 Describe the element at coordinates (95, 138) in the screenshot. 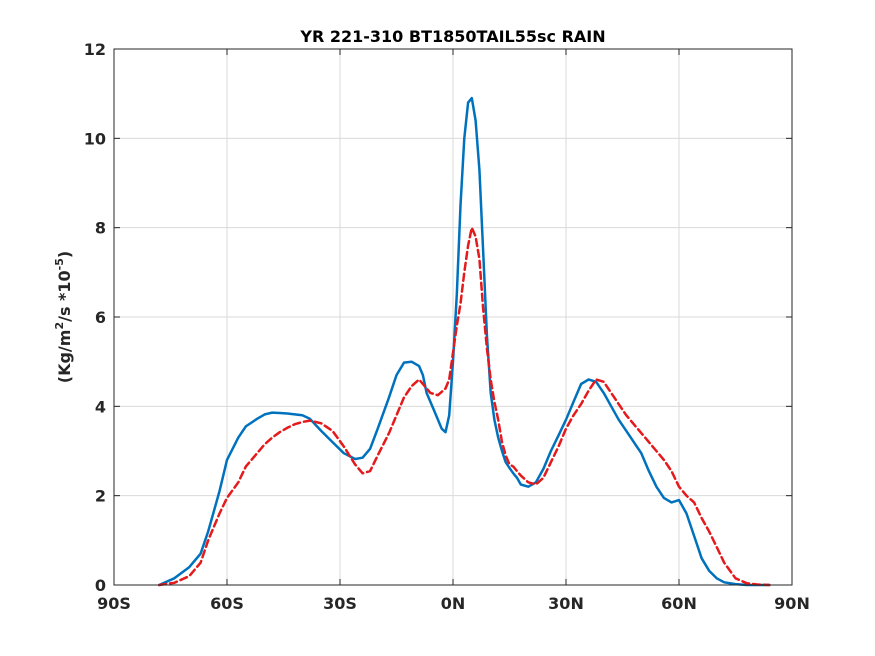

I see `y-tick-label: 10` at that location.